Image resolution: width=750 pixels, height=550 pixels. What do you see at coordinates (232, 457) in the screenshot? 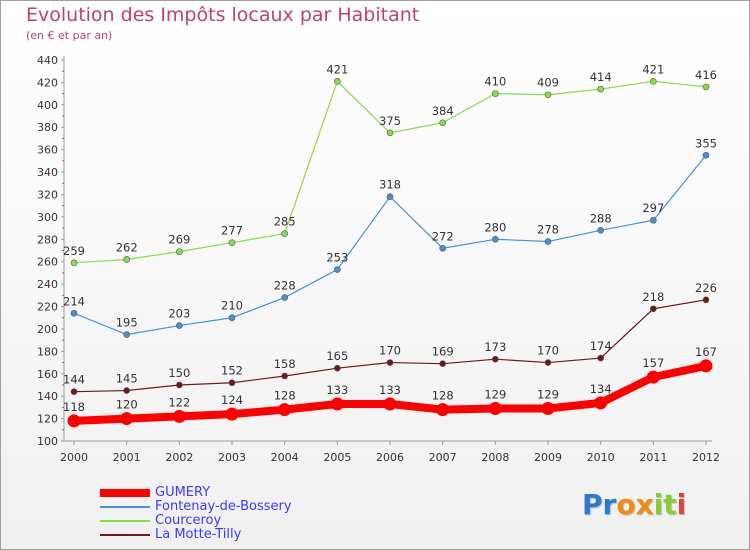
I see `x-tick-label: 2003` at bounding box center [232, 457].